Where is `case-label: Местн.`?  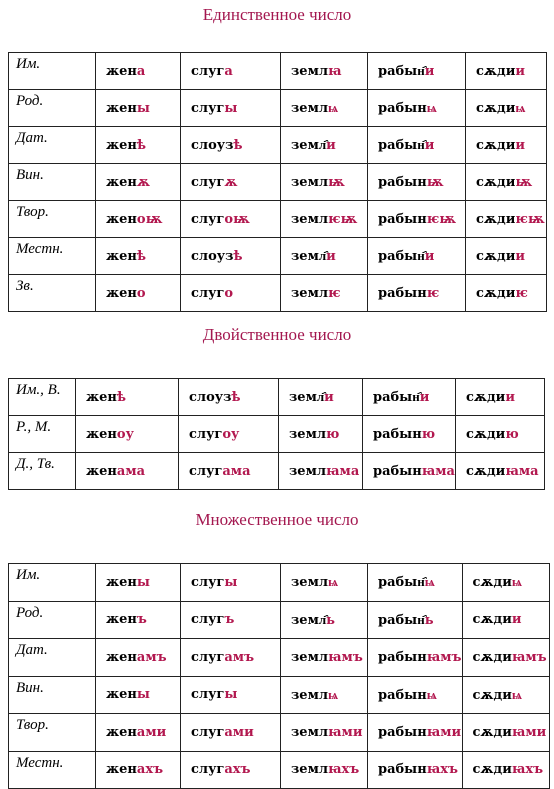
case-label: Местн. is located at coordinates (52, 256).